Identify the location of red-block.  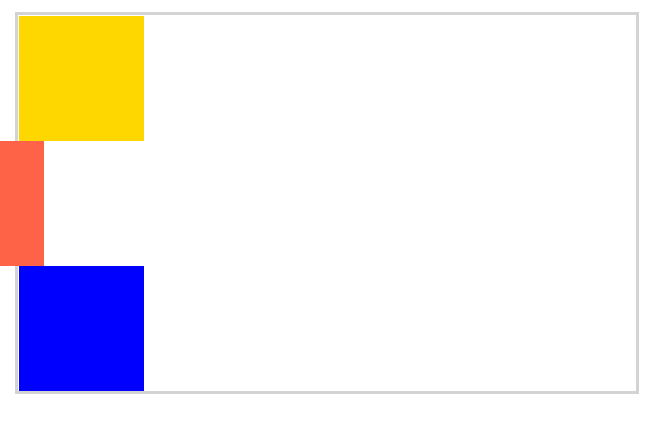
(22, 203).